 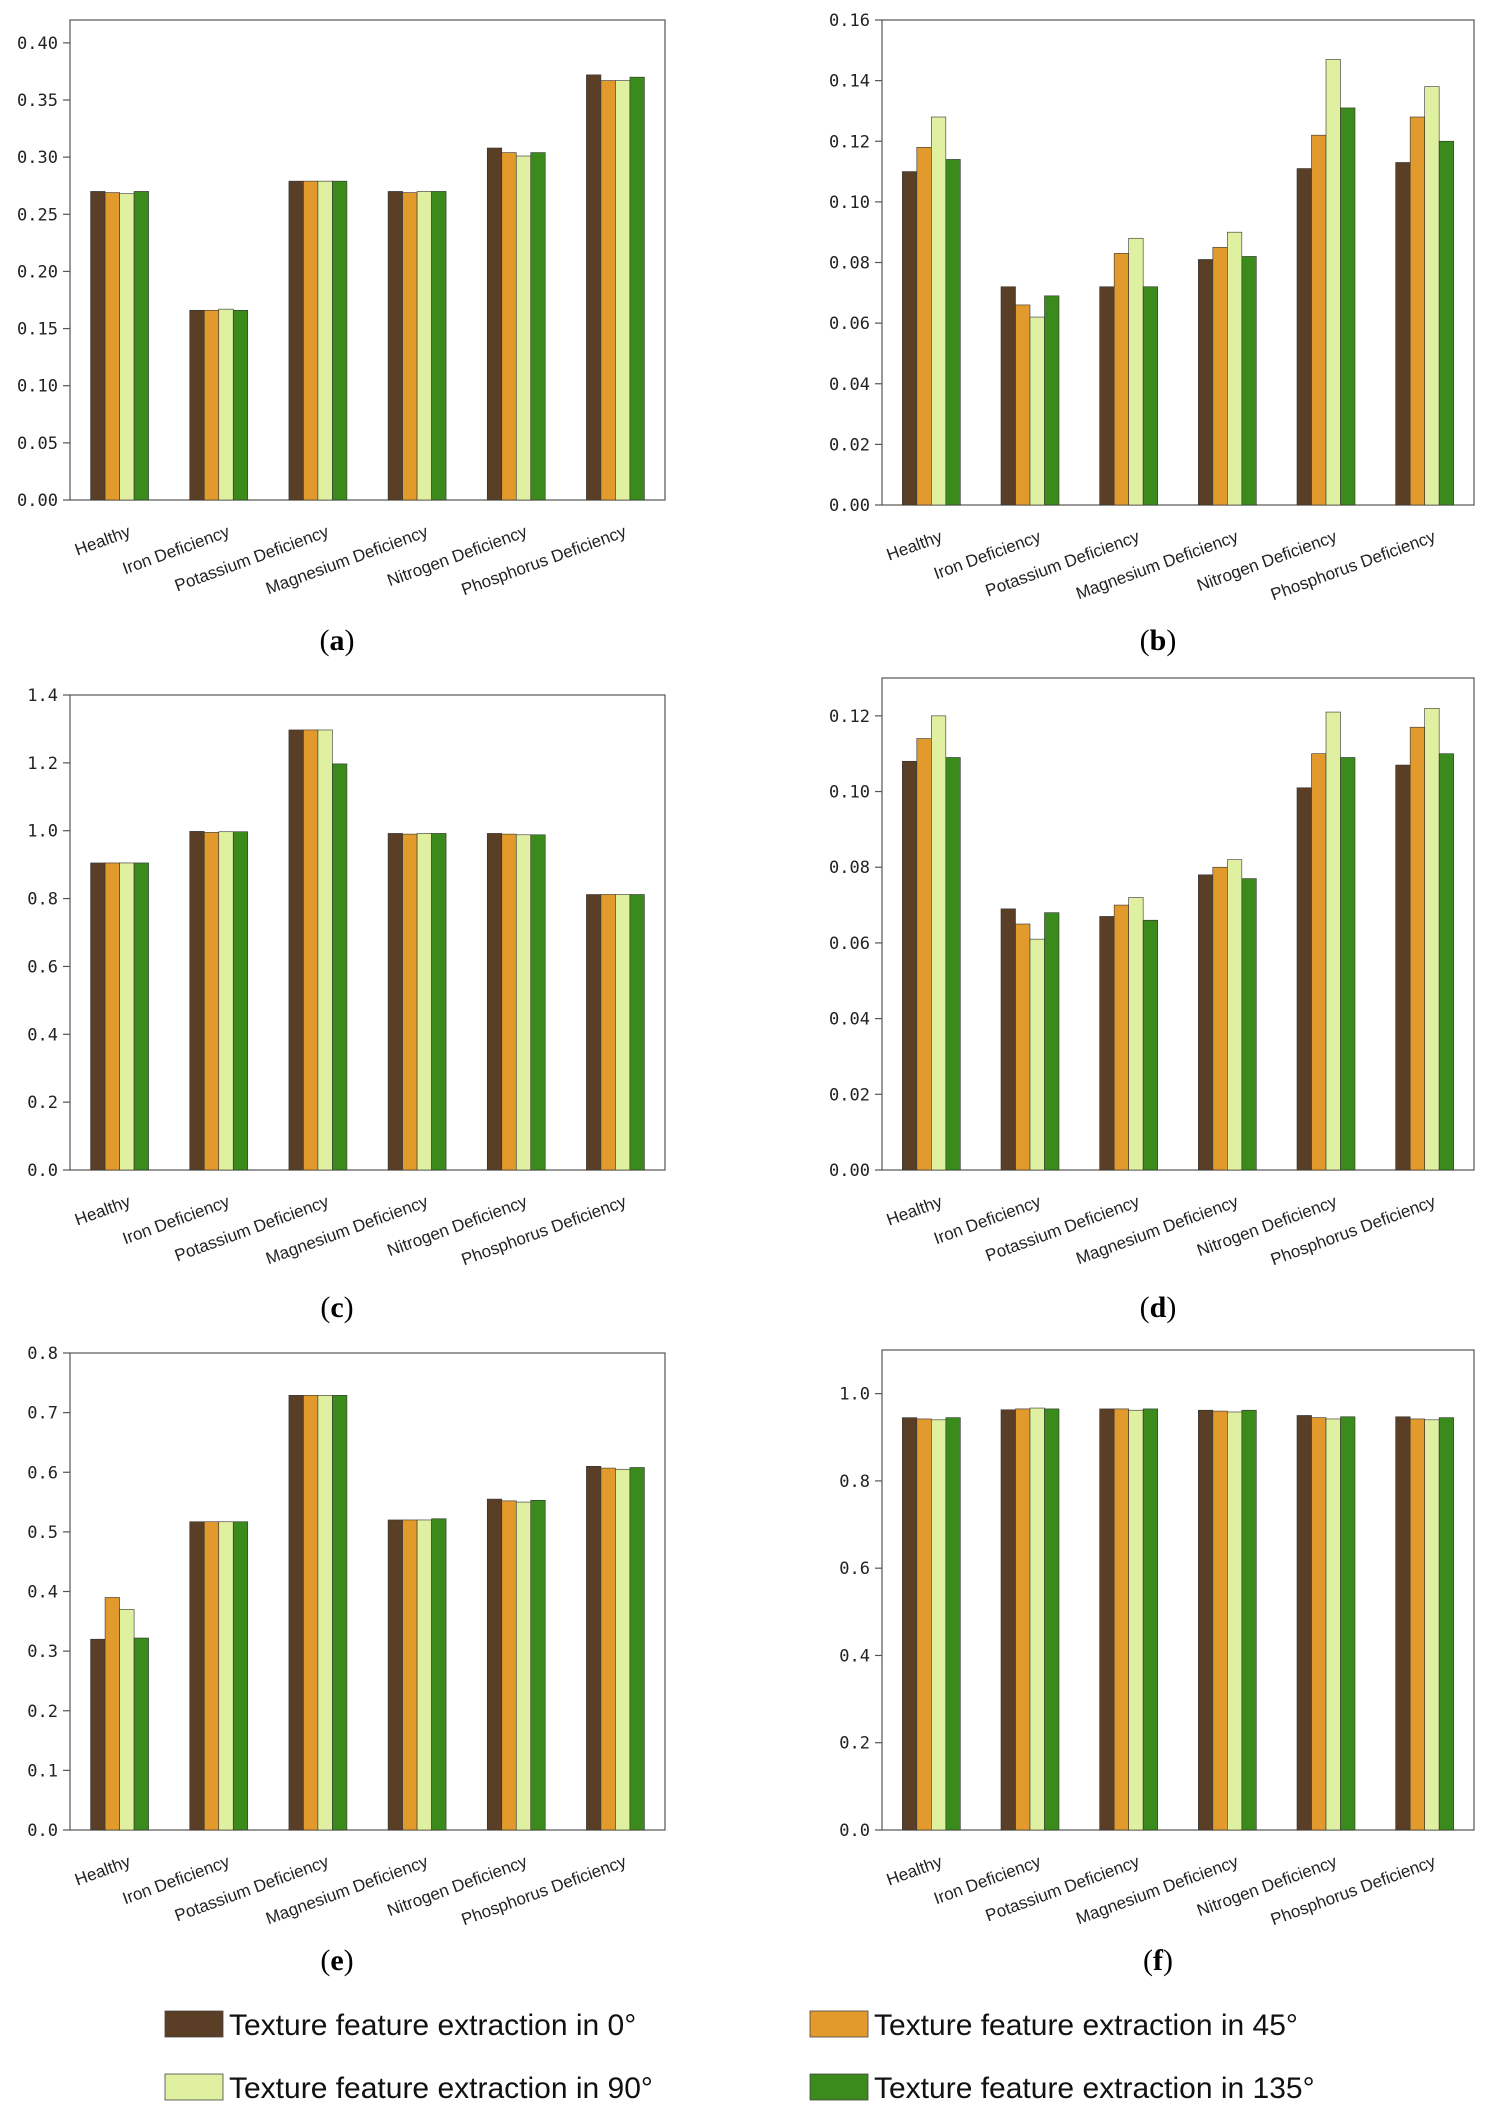 What do you see at coordinates (1158, 640) in the screenshot?
I see `caption-letter: b` at bounding box center [1158, 640].